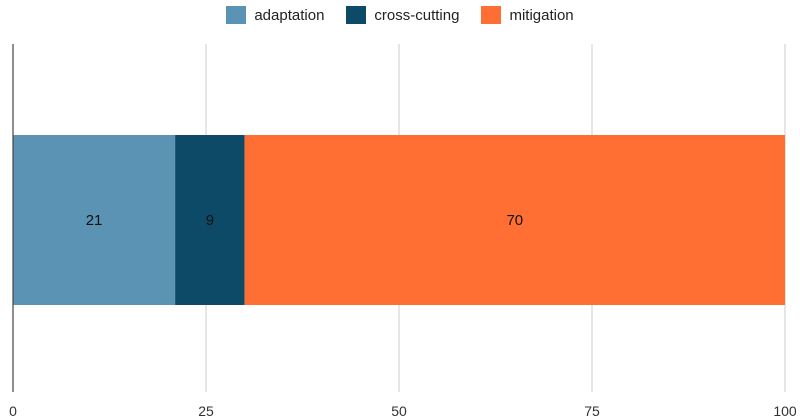  I want to click on x-tick-label: 25, so click(206, 411).